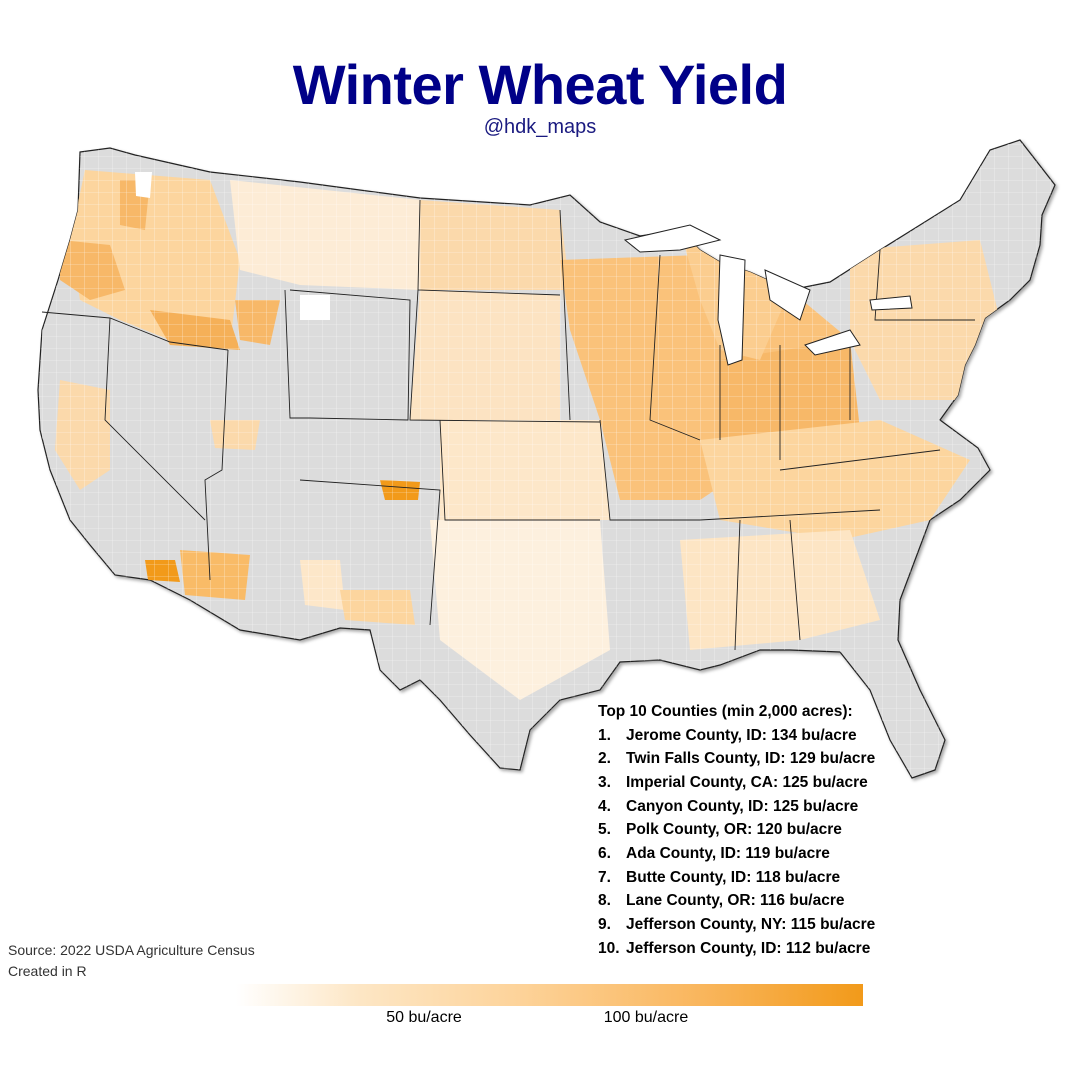  Describe the element at coordinates (733, 782) in the screenshot. I see `list-item: 3. Imperial County, CA: 125 bu/acre` at that location.